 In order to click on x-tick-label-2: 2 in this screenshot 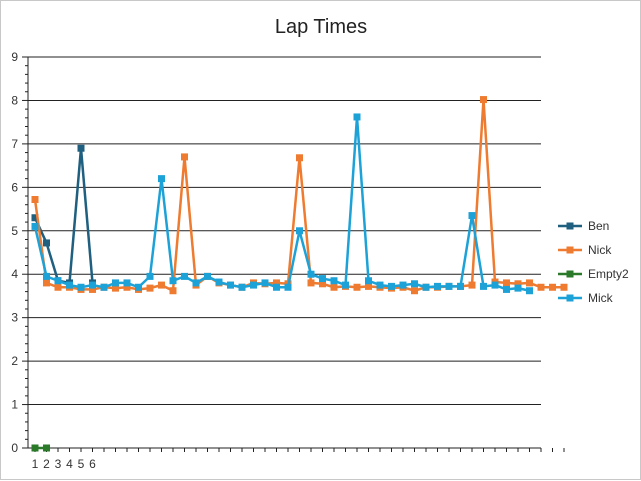, I will do `click(46, 464)`.